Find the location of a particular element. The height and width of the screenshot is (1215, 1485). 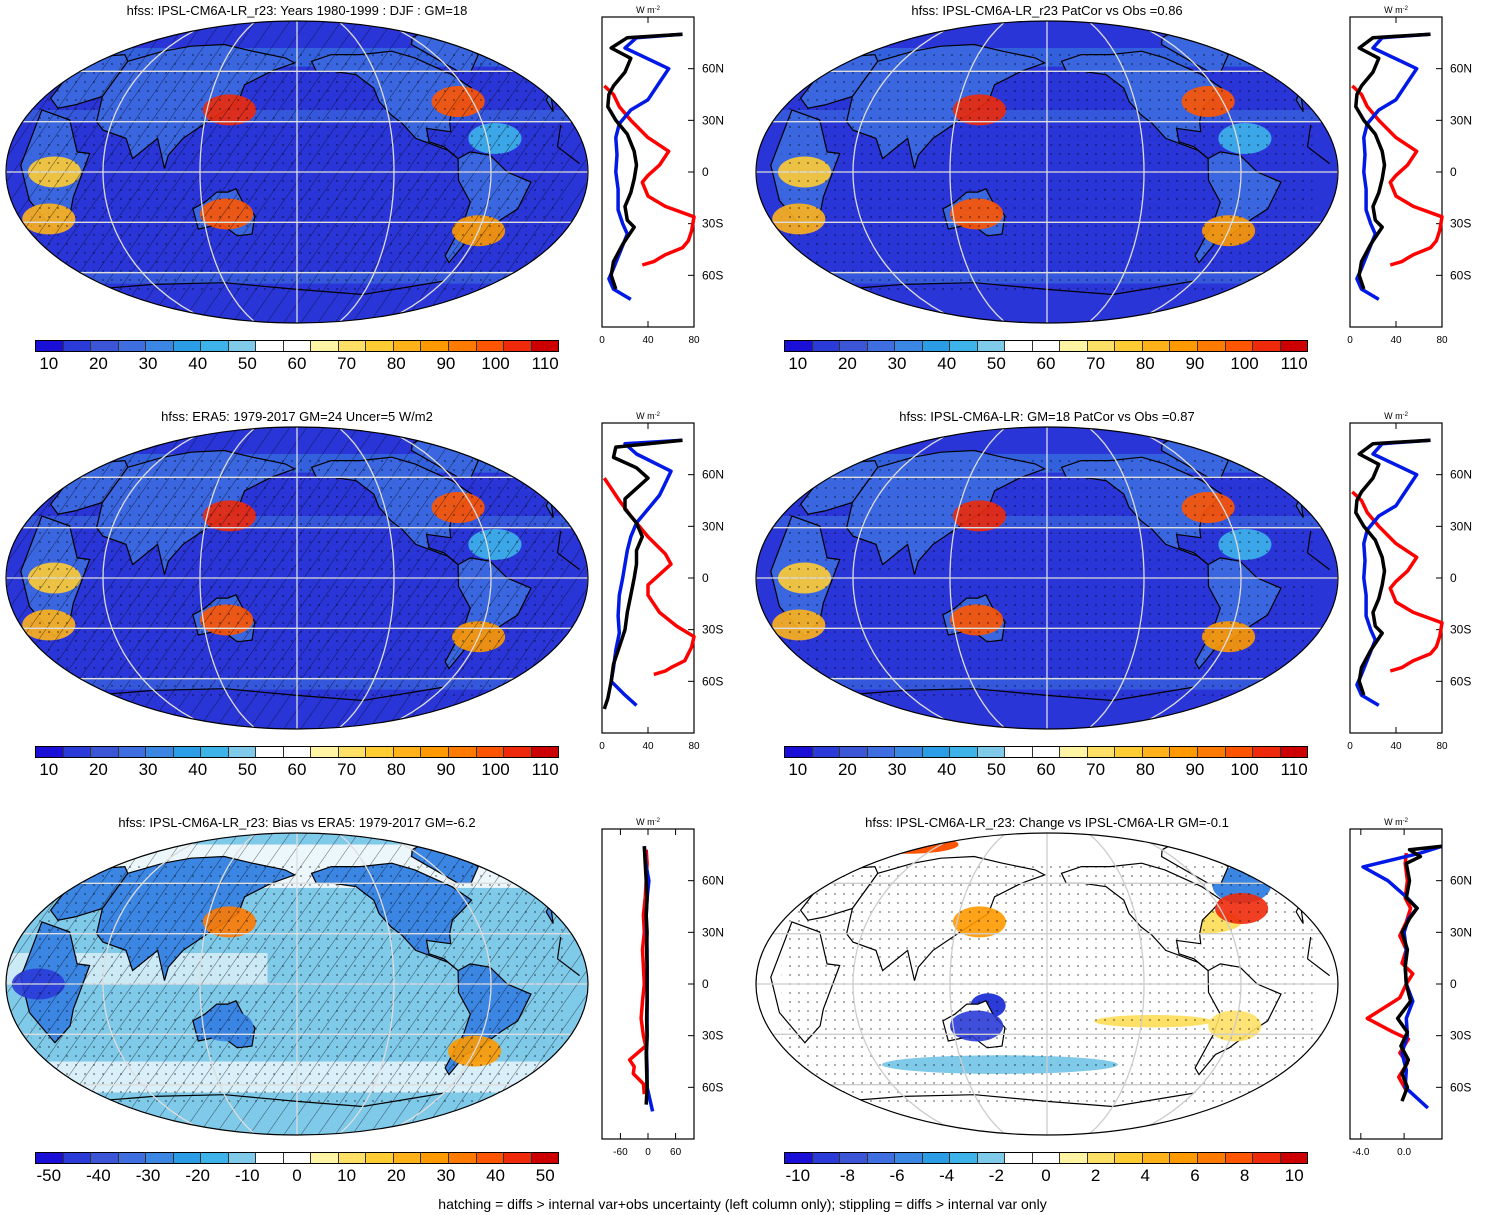

profile-blue-line is located at coordinates (1393, 572).